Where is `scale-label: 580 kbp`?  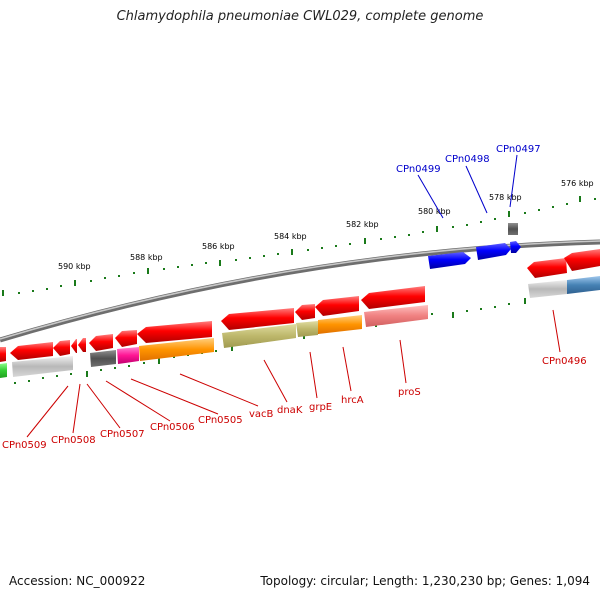
scale-label: 580 kbp is located at coordinates (434, 211).